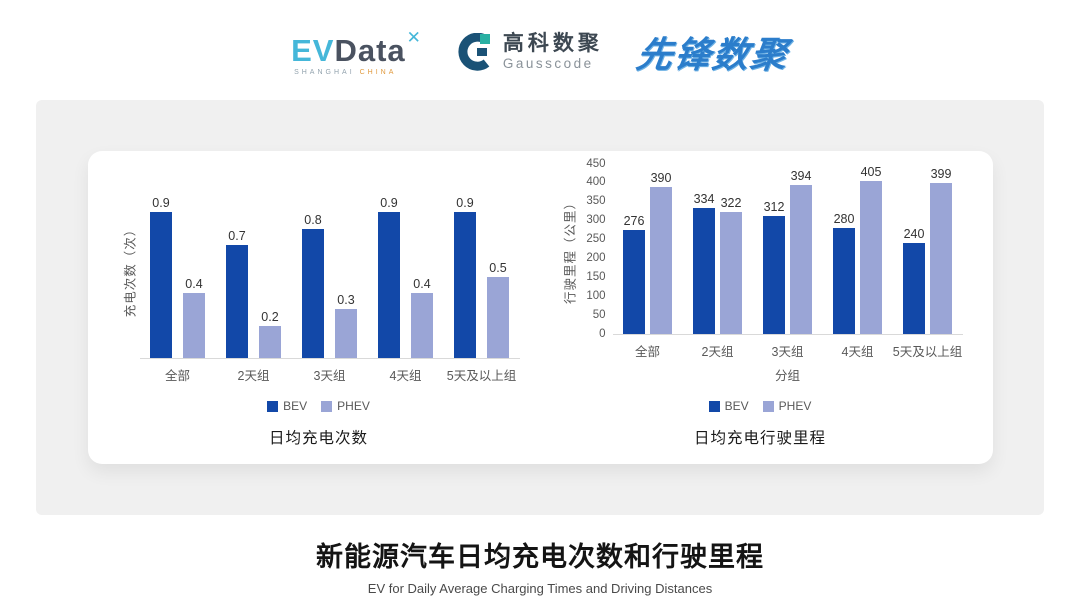 This screenshot has height=608, width=1080. Describe the element at coordinates (596, 248) in the screenshot. I see `y-axis-ticks: 0 50 100 150 200 250 300 350 400 450` at that location.